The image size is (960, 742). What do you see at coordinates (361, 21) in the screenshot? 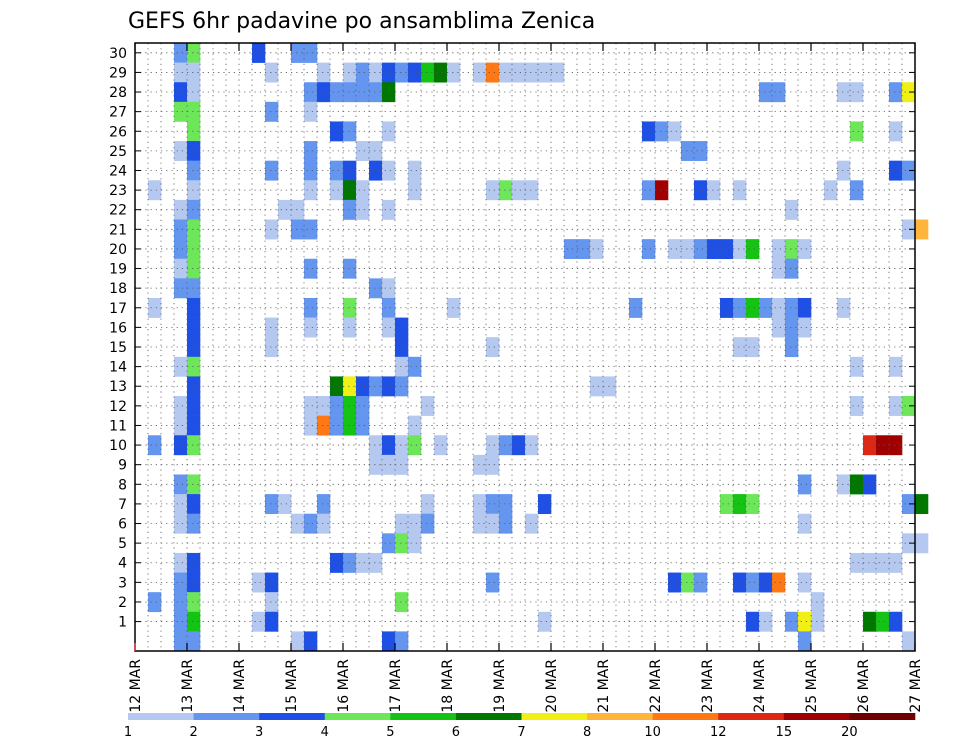
I see `chart-title: GEFS 6hr padavine po ansamblima Zenica` at bounding box center [361, 21].